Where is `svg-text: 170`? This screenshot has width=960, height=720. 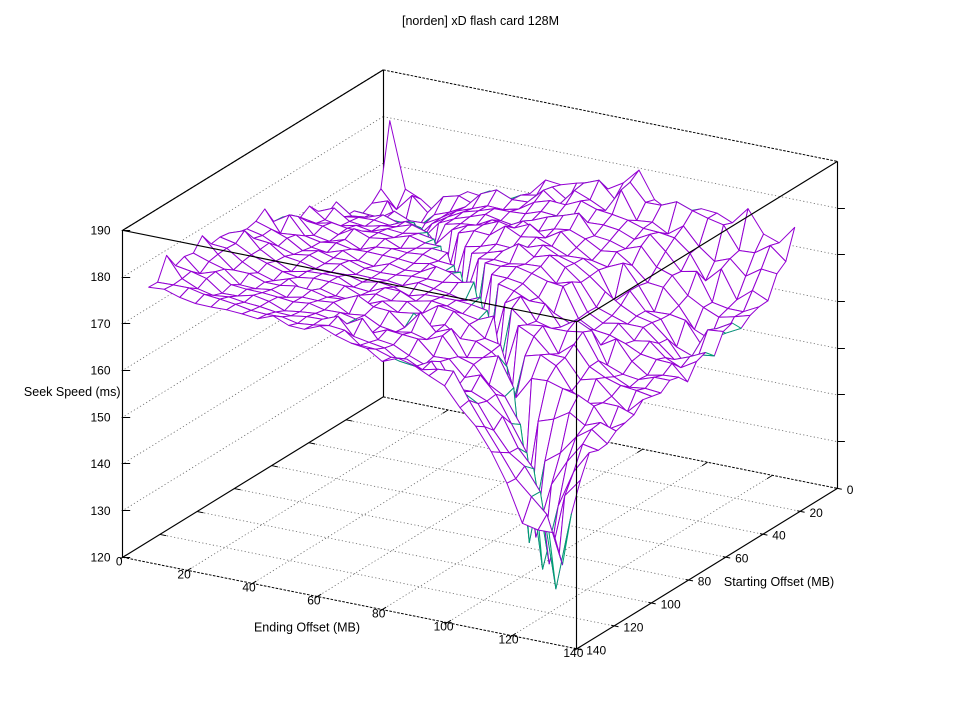
svg-text: 170 is located at coordinates (100, 324).